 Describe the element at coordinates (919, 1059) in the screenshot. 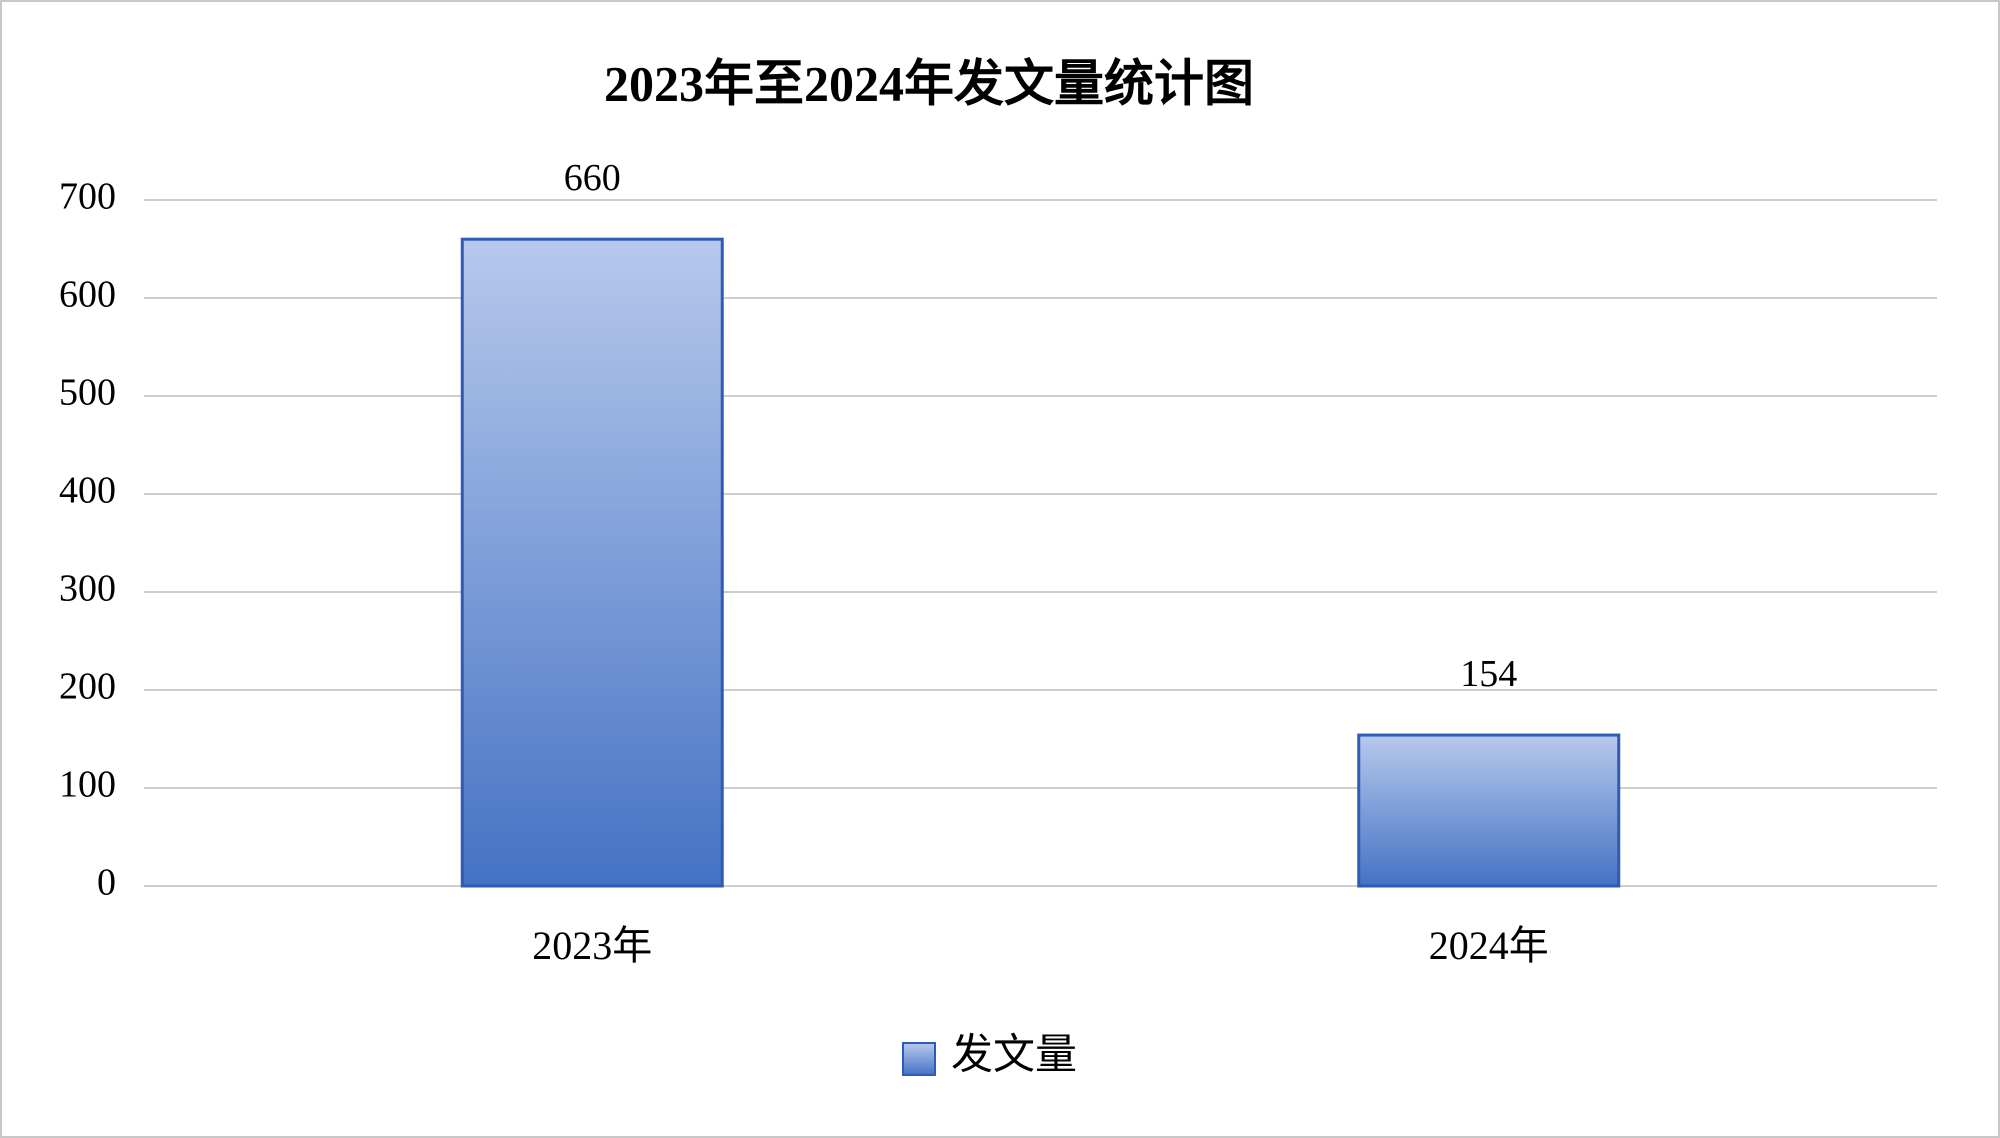

I see `legend-swatch` at that location.